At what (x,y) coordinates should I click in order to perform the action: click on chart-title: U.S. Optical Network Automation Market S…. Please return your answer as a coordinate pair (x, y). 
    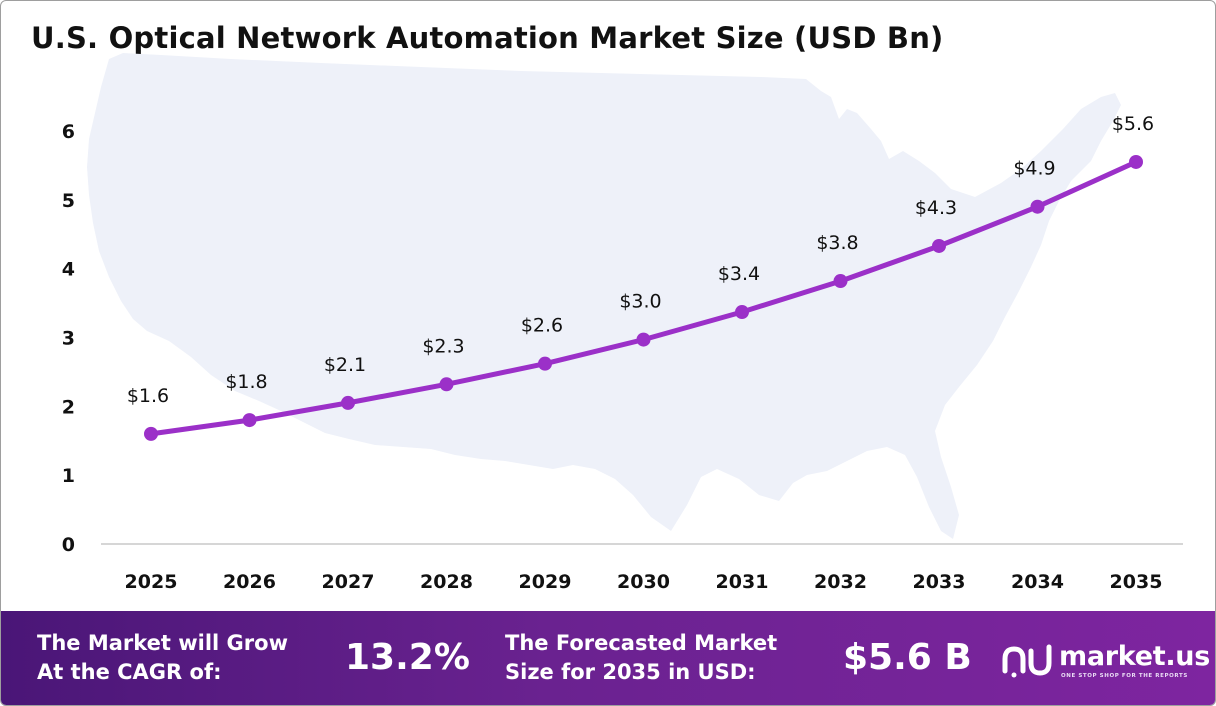
    Looking at the image, I should click on (487, 38).